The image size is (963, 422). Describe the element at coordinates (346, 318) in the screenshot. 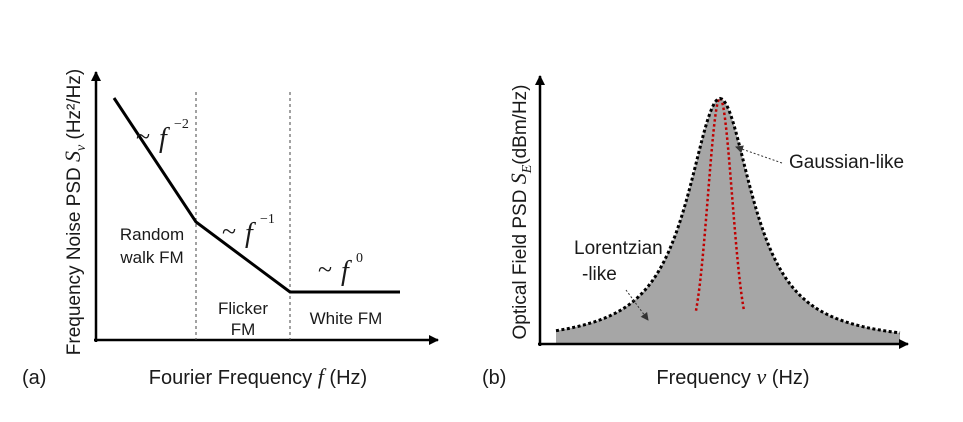

I see `region-white-label: White FM` at that location.